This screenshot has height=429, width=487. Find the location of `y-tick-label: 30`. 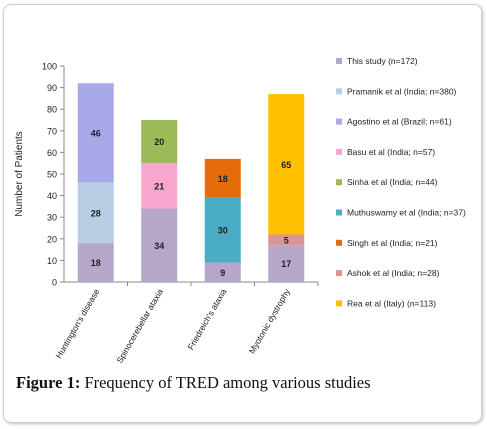

y-tick-label: 30 is located at coordinates (52, 218).